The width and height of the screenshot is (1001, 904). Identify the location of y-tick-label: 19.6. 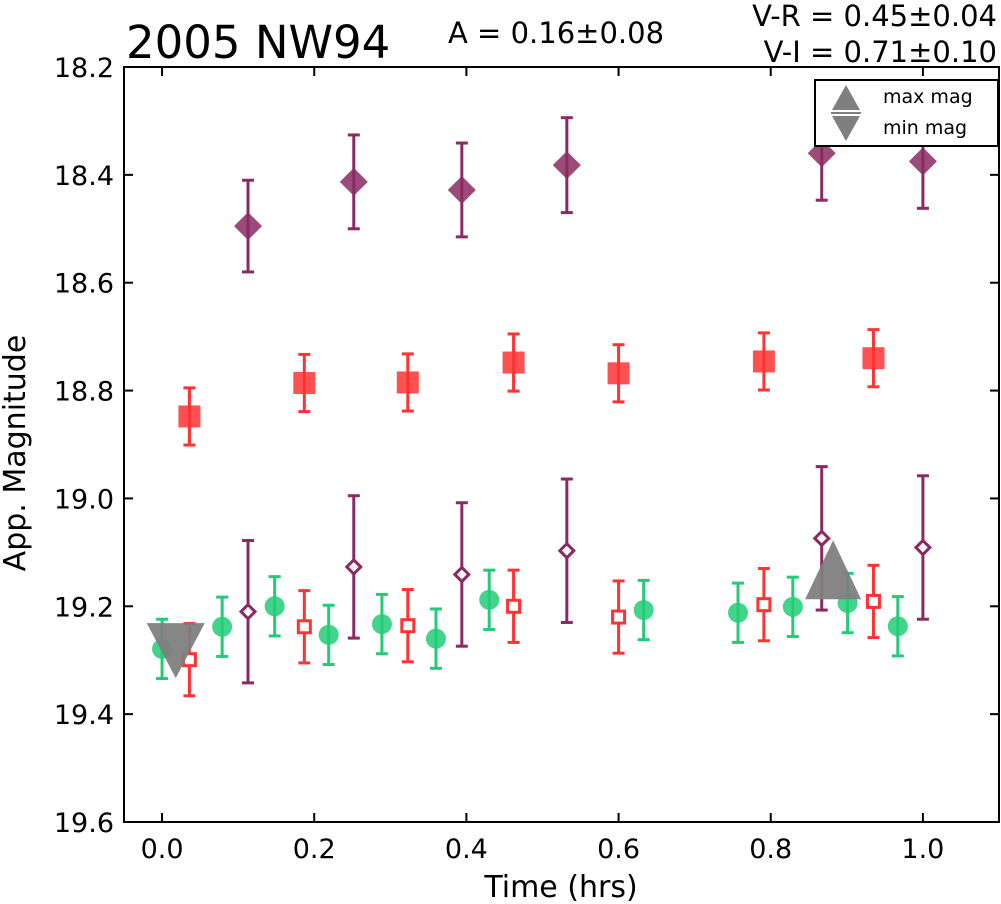
(84, 823).